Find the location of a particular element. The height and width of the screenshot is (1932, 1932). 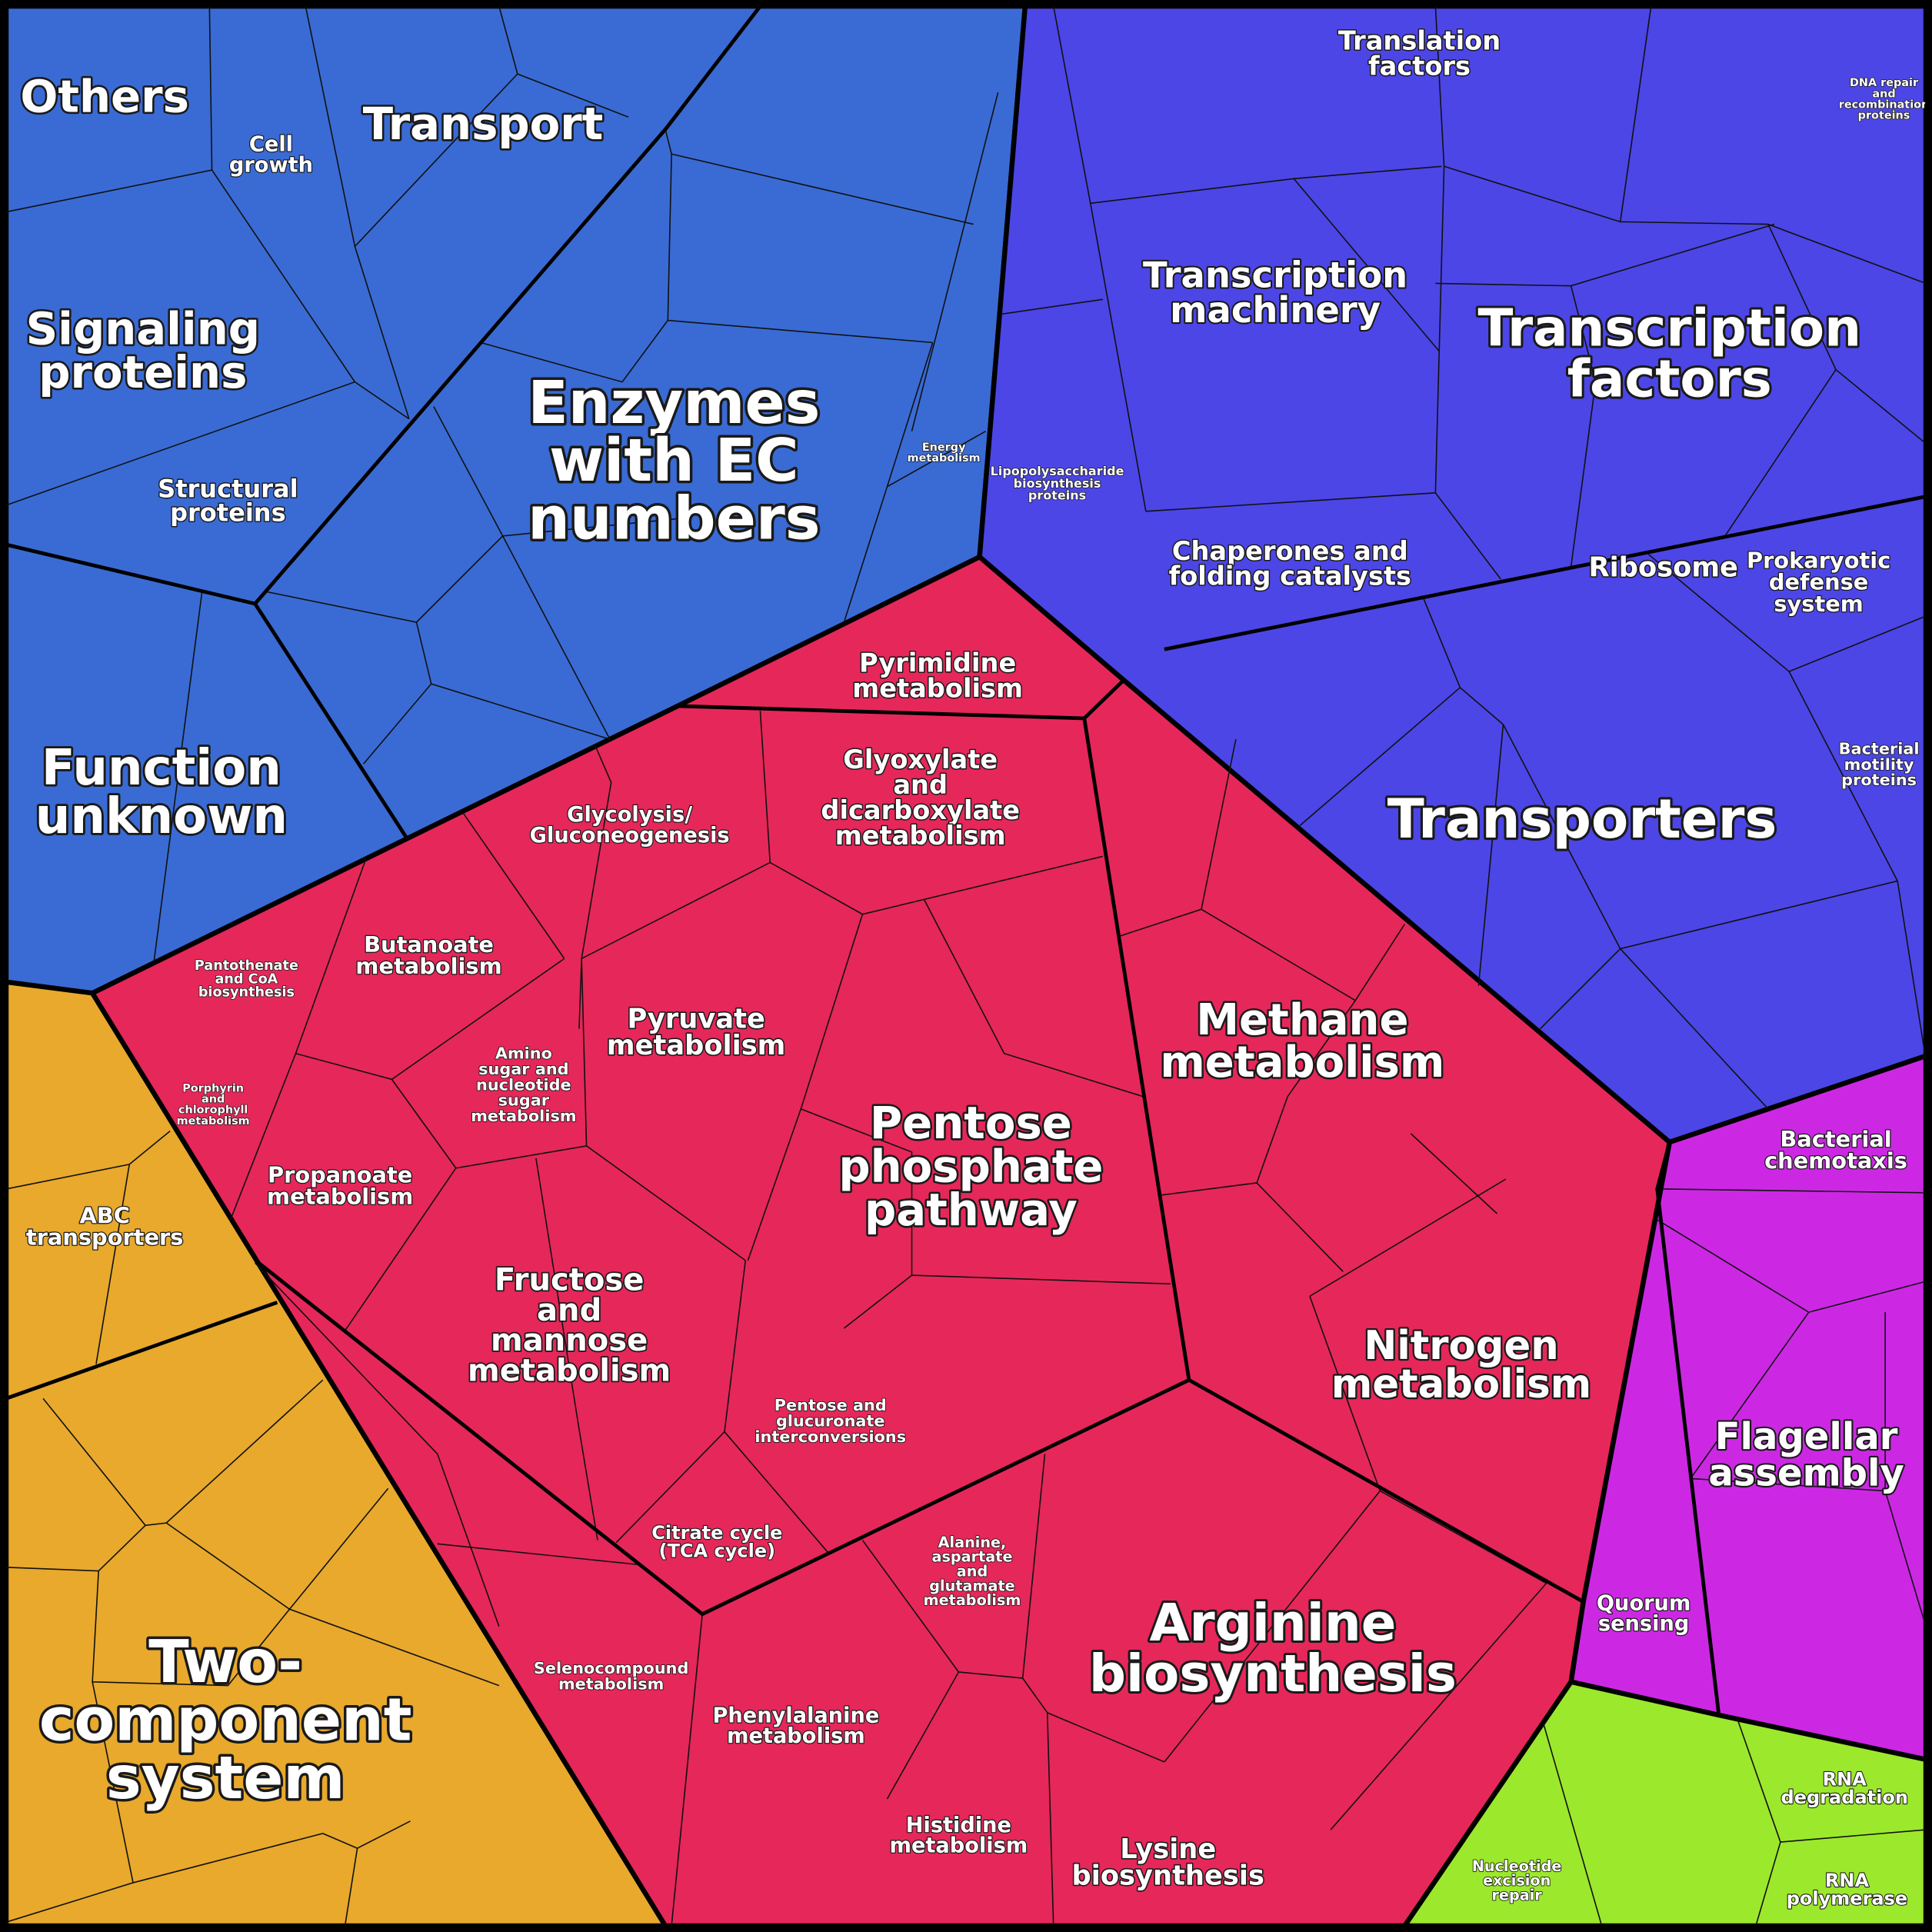

cell-label: Bacterial motility proteins is located at coordinates (1879, 764).